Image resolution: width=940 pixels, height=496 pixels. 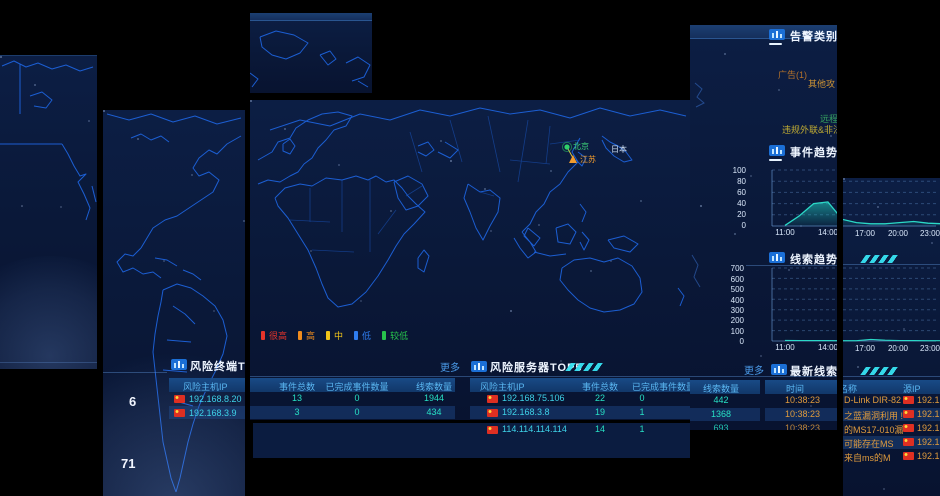 I want to click on host-ip: 114.114.114.114, so click(x=534, y=429).